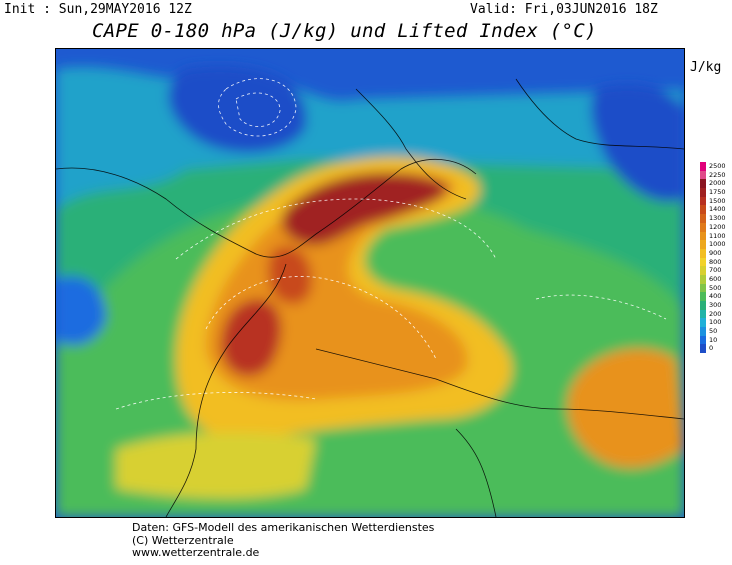  Describe the element at coordinates (715, 278) in the screenshot. I see `legend-label: 600` at that location.